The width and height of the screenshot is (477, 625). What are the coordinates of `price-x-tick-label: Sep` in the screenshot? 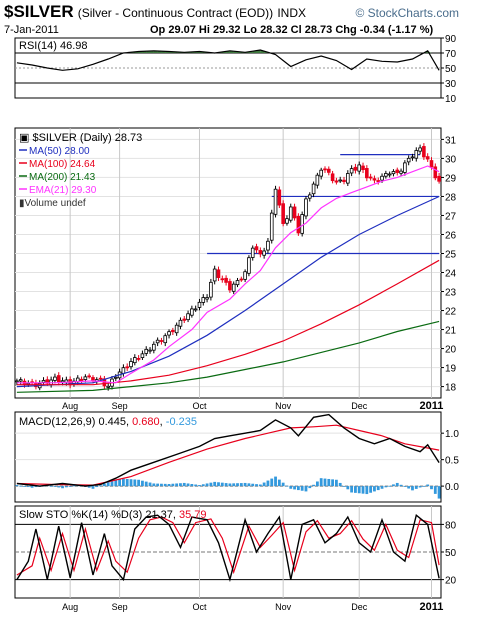 It's located at (120, 406).